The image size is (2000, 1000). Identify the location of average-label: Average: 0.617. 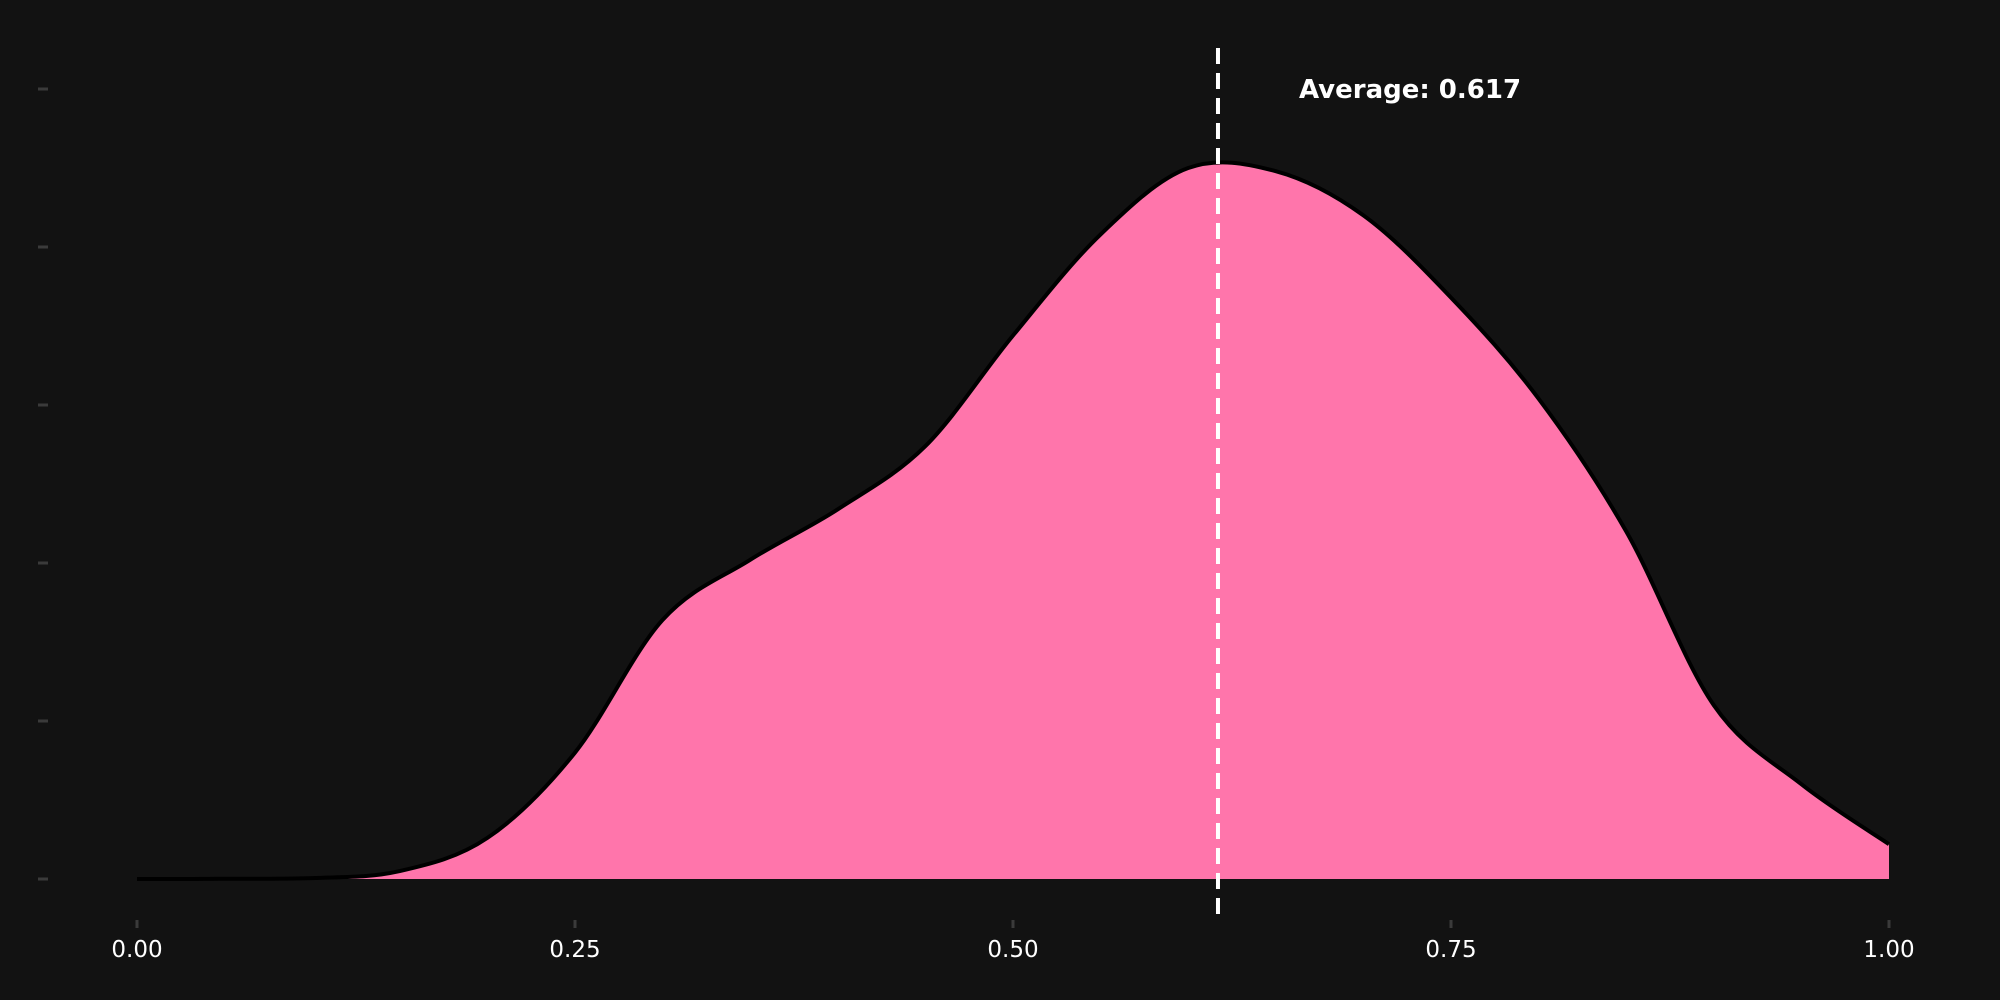
(1410, 90).